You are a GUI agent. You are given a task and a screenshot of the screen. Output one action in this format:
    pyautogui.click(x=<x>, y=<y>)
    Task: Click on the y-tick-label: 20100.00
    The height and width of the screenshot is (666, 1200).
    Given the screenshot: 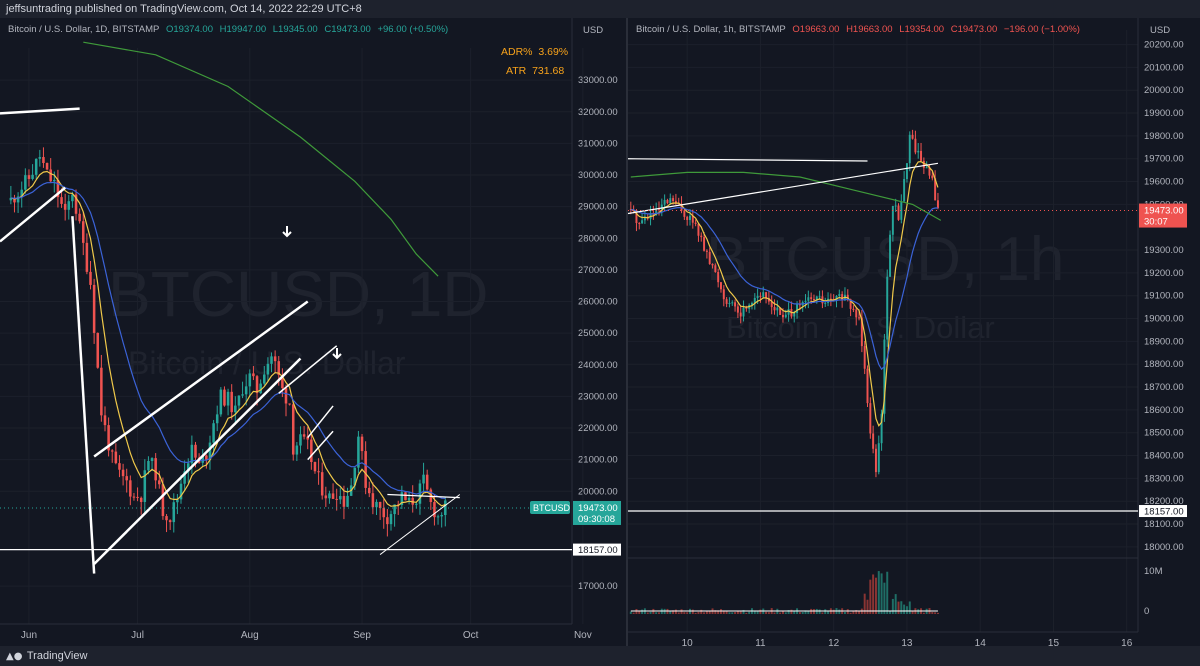 What is the action you would take?
    pyautogui.click(x=1164, y=67)
    